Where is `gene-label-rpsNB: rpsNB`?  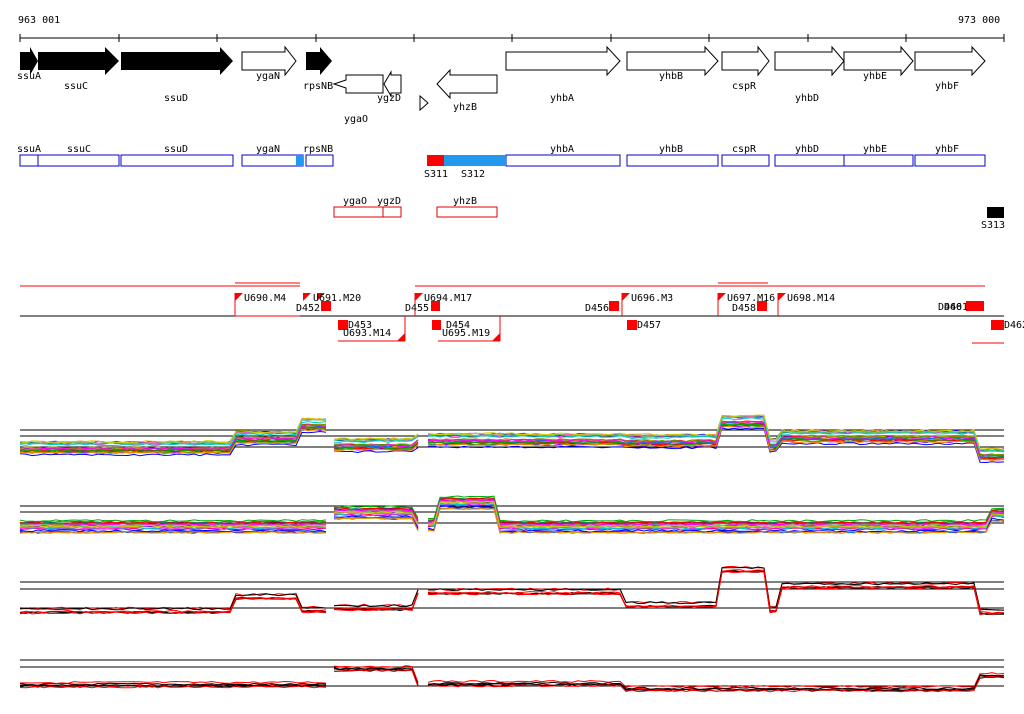
gene-label-rpsNB: rpsNB is located at coordinates (318, 86).